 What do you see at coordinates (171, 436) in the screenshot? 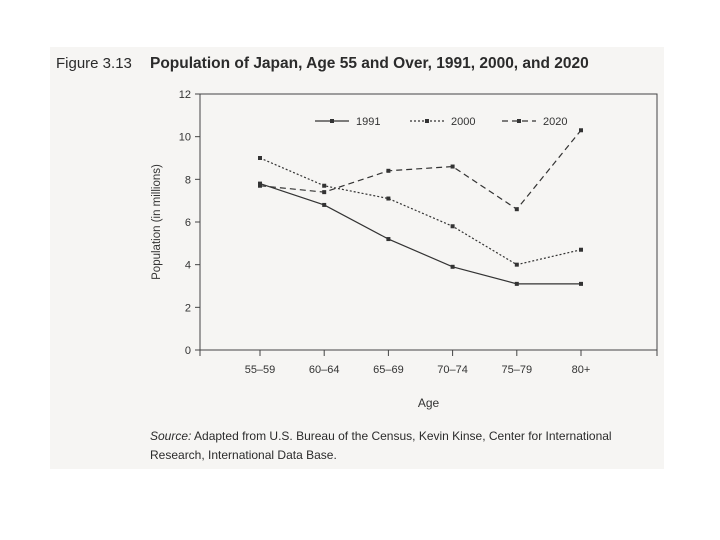
I see `source-lead: Source:` at bounding box center [171, 436].